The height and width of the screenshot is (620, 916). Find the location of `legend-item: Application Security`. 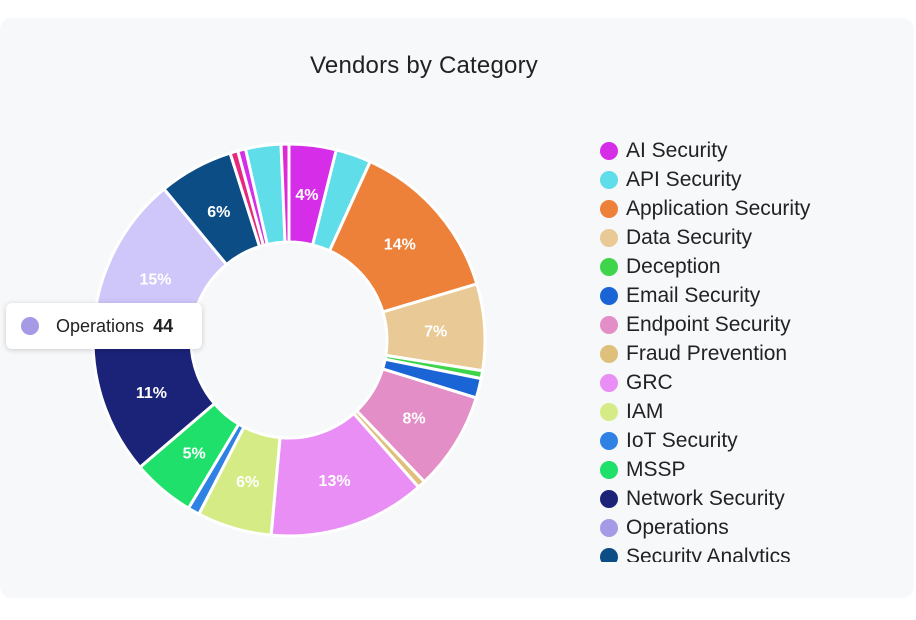

legend-item: Application Security is located at coordinates (755, 208).